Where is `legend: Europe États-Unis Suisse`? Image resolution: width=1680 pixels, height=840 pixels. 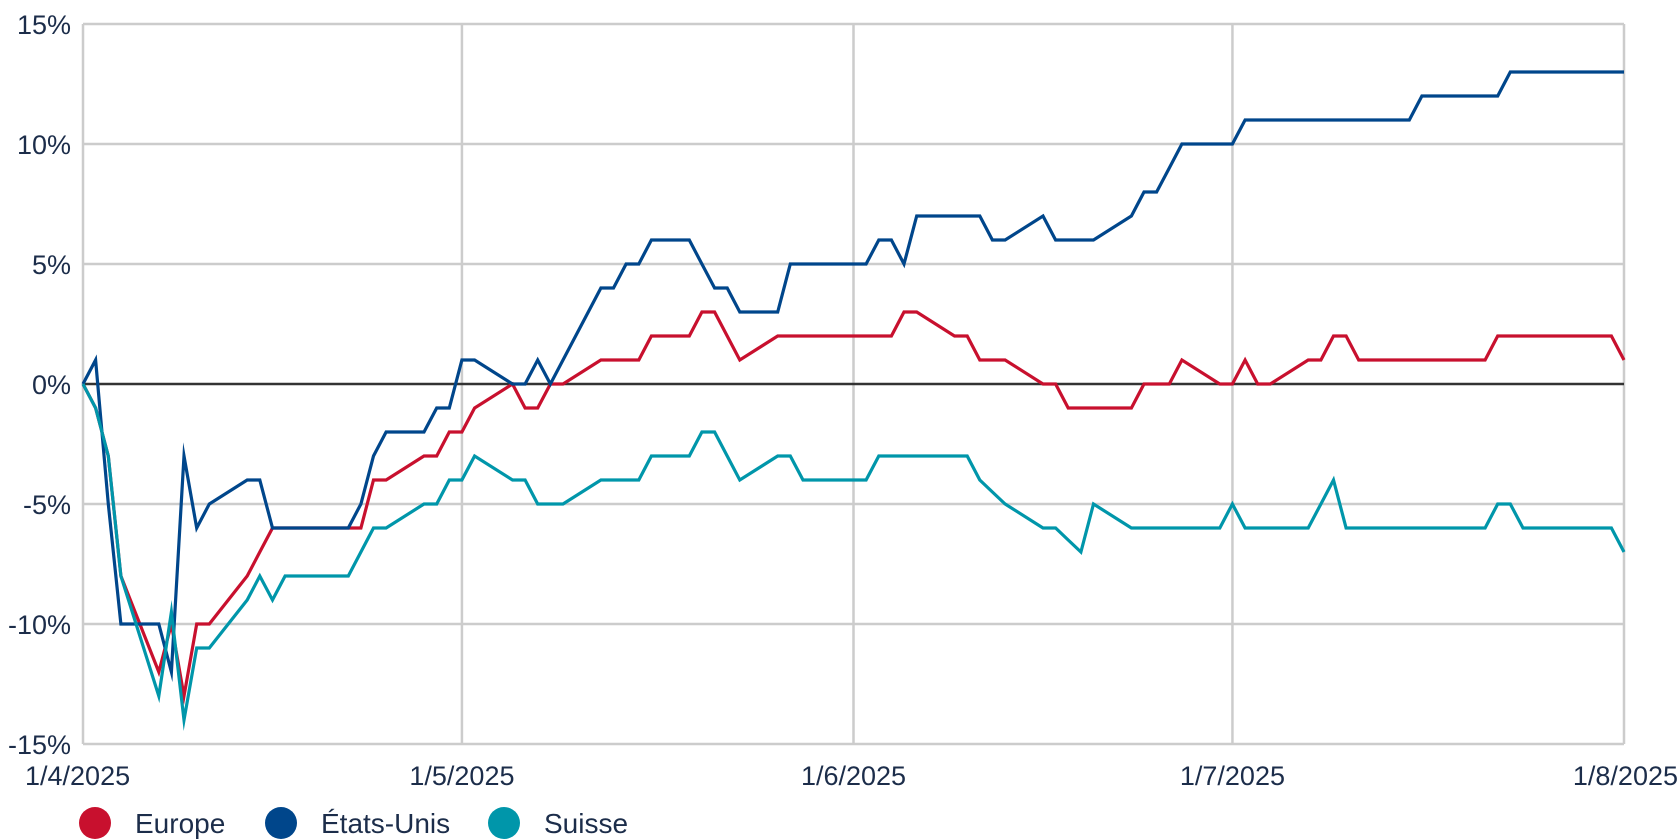
legend: Europe États-Unis Suisse is located at coordinates (353, 823).